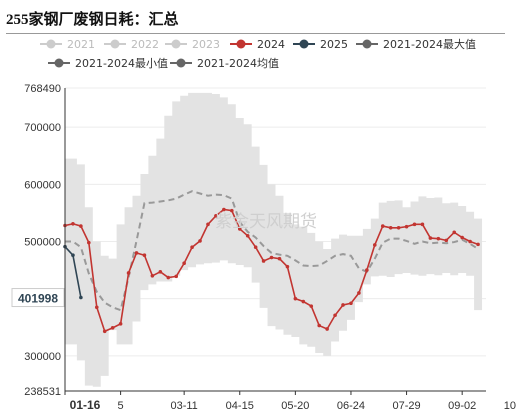 This screenshot has height=415, width=516. What do you see at coordinates (81, 44) in the screenshot?
I see `legend-label: 2021` at bounding box center [81, 44].